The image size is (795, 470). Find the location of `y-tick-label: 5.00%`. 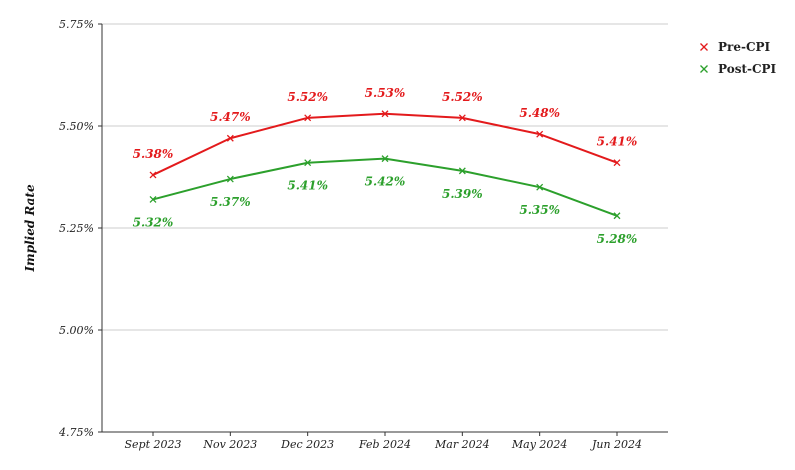

y-tick-label: 5.00% is located at coordinates (76, 330).